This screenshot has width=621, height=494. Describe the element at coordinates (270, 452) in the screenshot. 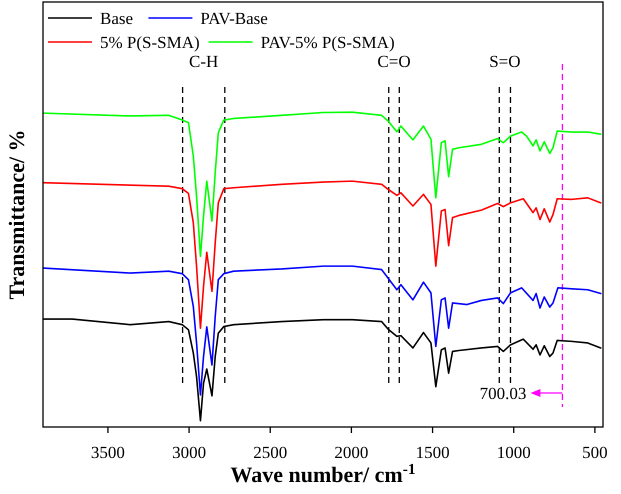

I see `x-tick-label: 2500` at that location.